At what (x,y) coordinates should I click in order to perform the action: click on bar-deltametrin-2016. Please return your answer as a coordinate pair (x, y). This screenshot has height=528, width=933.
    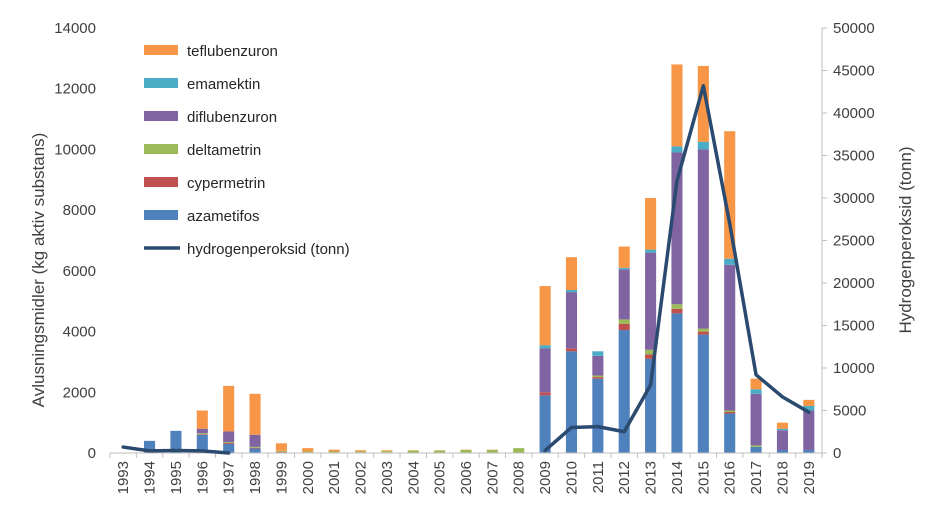
    Looking at the image, I should click on (730, 411).